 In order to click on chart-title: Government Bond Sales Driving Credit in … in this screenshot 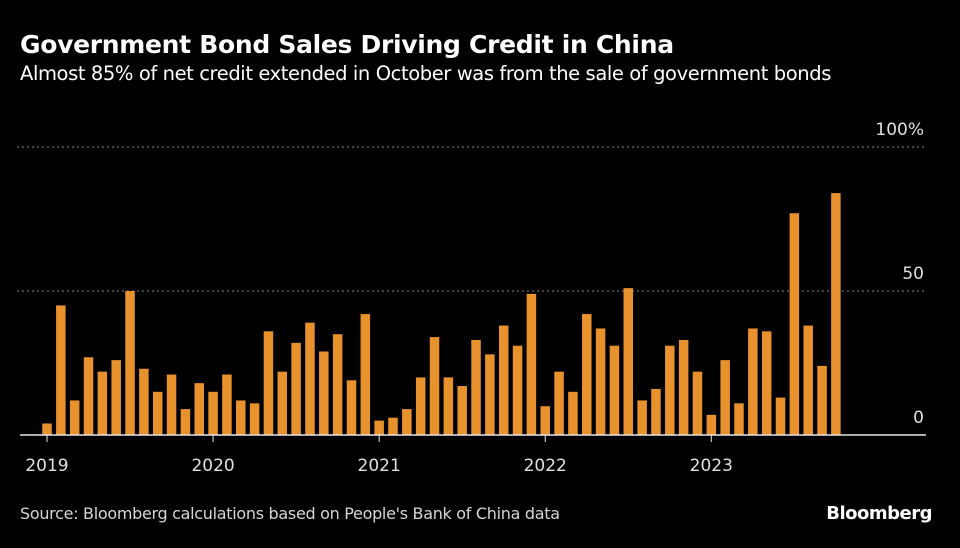, I will do `click(347, 44)`.